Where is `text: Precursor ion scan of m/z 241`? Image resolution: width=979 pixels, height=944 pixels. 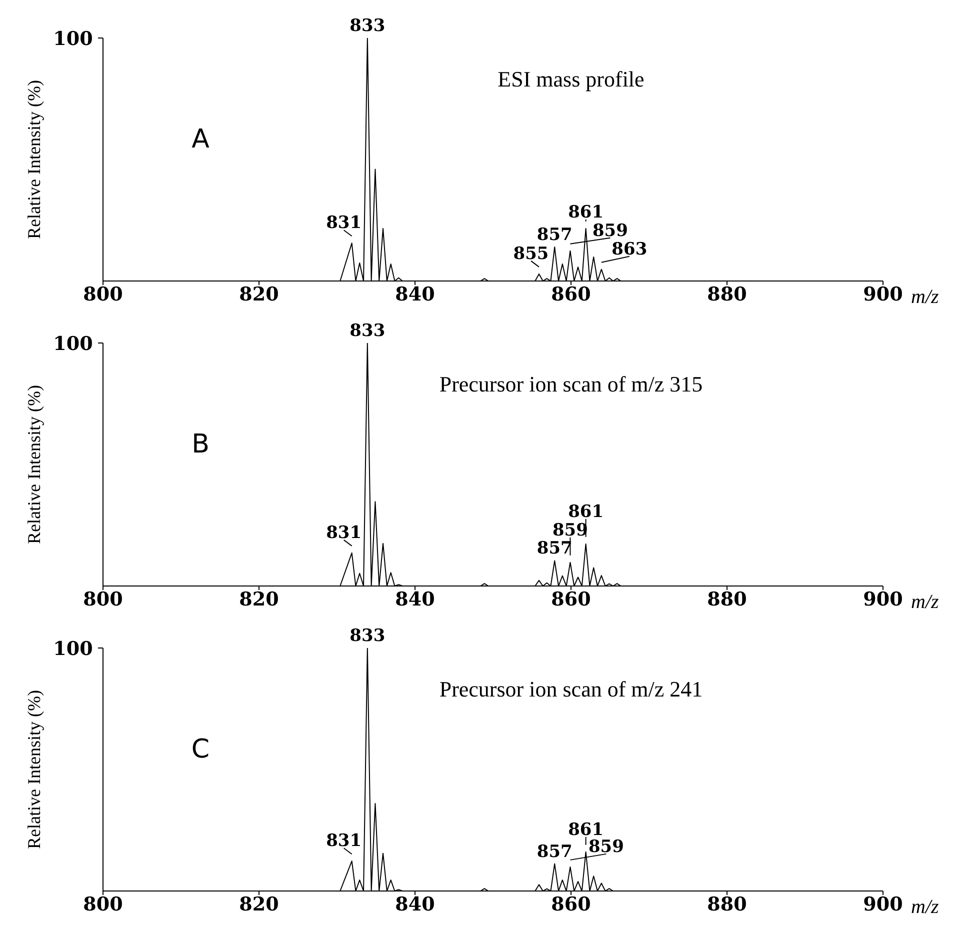 text: Precursor ion scan of m/z 241 is located at coordinates (571, 689).